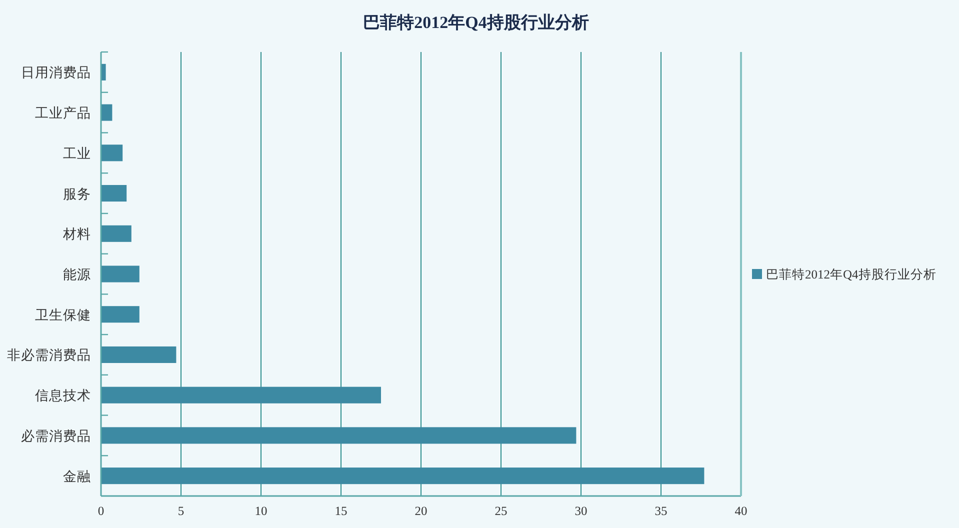 This screenshot has width=959, height=528. Describe the element at coordinates (421, 511) in the screenshot. I see `x-tick-label: 20` at that location.